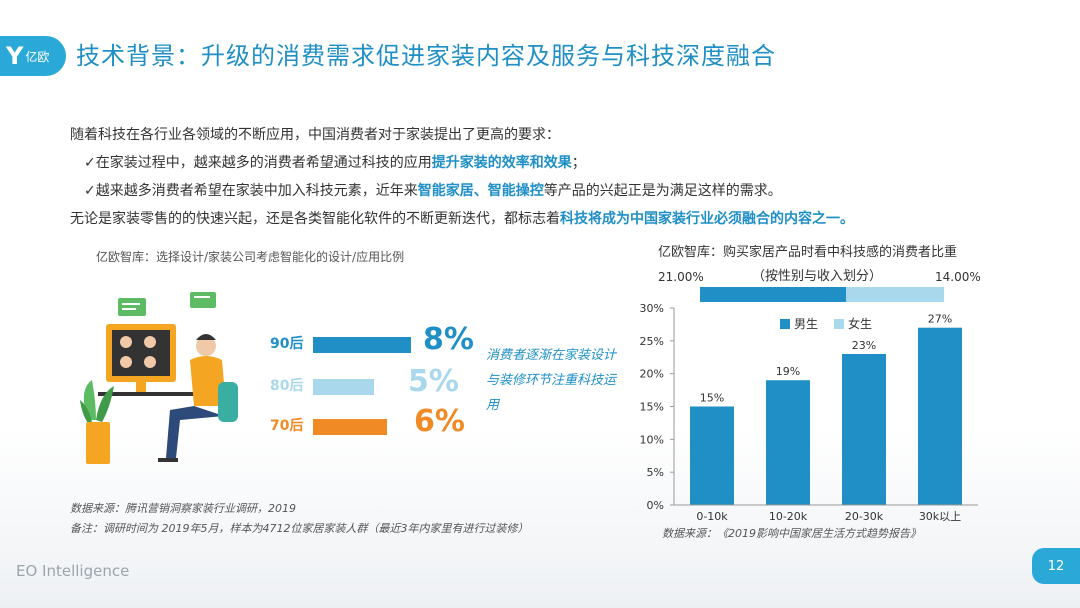 The height and width of the screenshot is (608, 1080). I want to click on intro-line-2-text: ✓在家装过程中，越来越多的消费者希望通过科技的应用, so click(258, 163).